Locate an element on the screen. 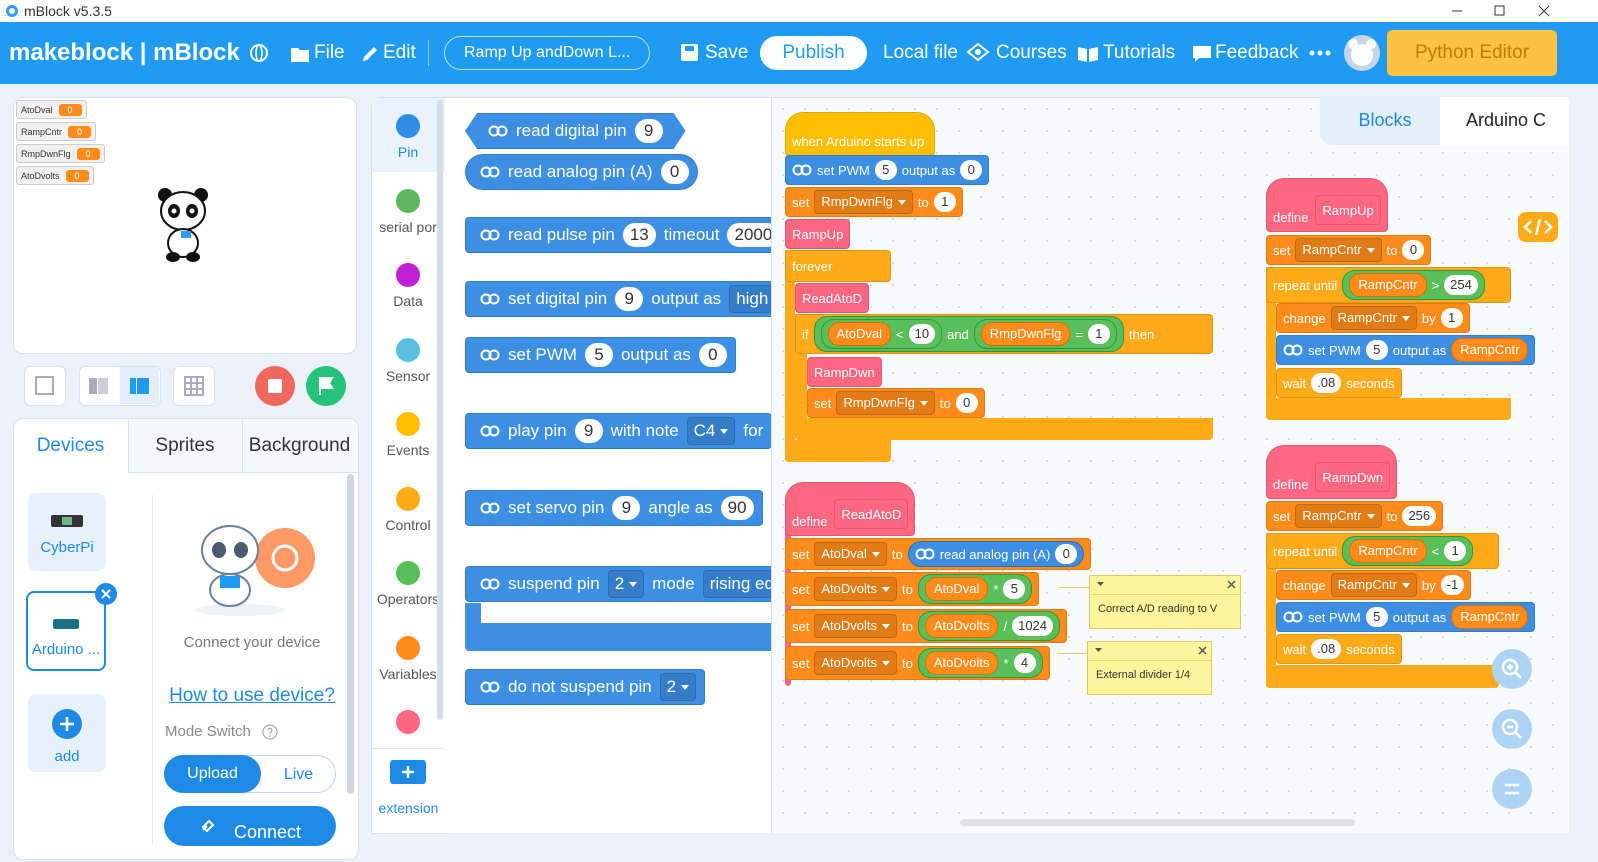 This screenshot has height=862, width=1598. code-toggle is located at coordinates (1538, 227).